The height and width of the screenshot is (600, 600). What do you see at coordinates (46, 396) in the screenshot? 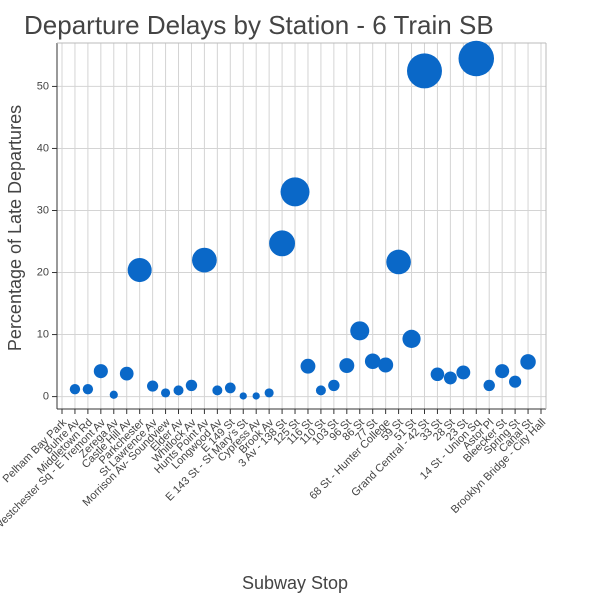
I see `y-tick-label: 0` at bounding box center [46, 396].